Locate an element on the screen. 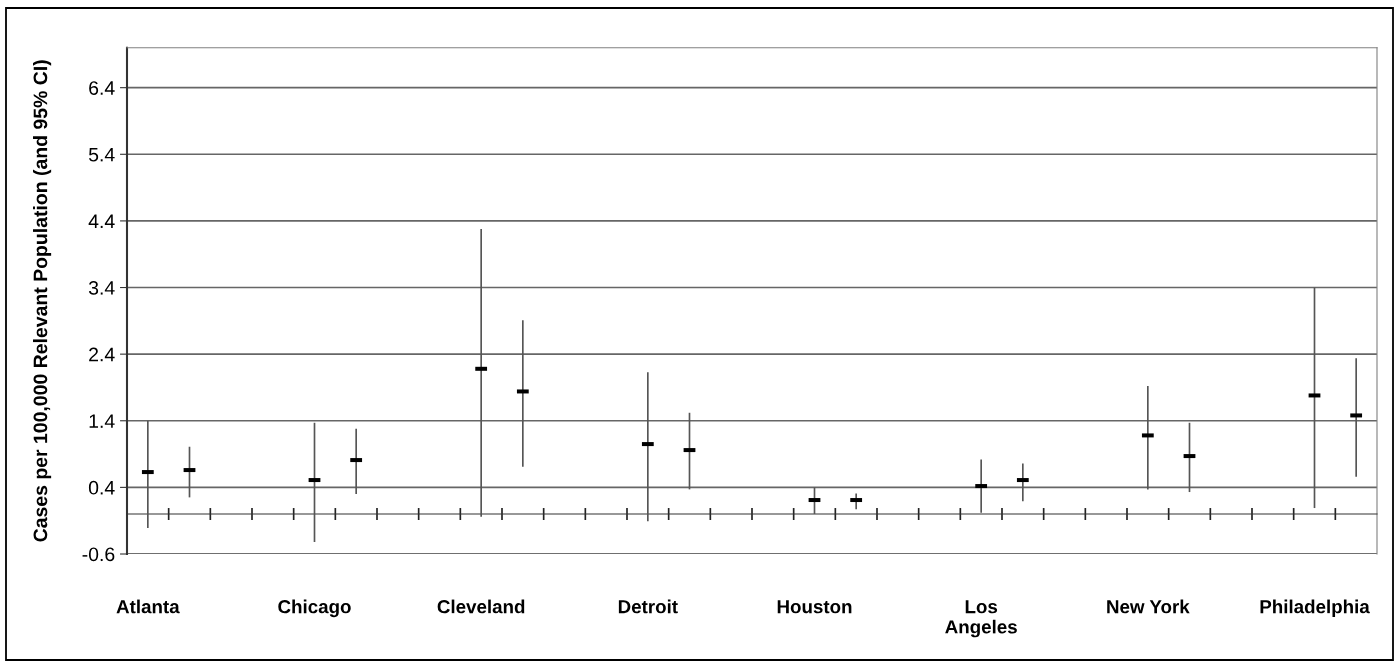 This screenshot has height=664, width=1399. y-tick-label: 5.4 is located at coordinates (101, 154).